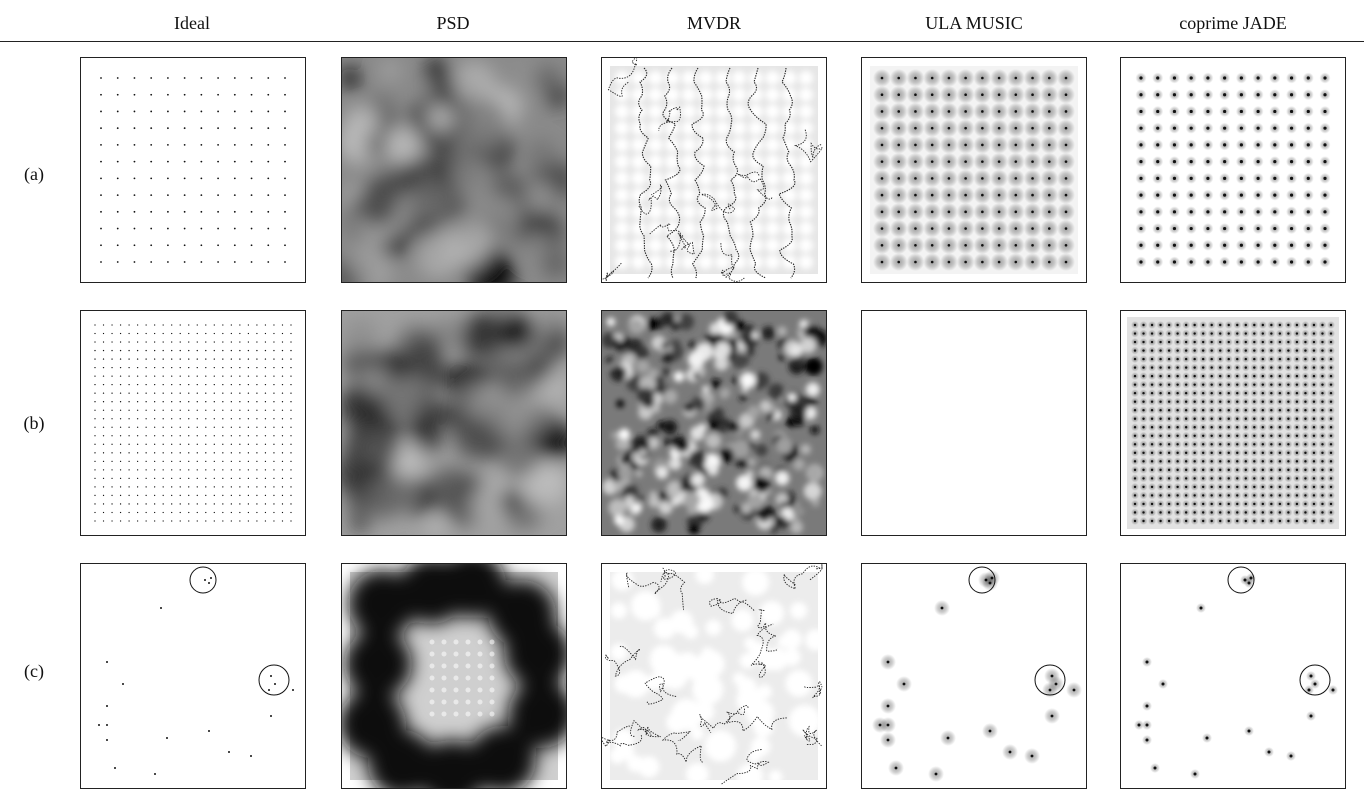  What do you see at coordinates (454, 170) in the screenshot?
I see `panel-psd-a` at bounding box center [454, 170].